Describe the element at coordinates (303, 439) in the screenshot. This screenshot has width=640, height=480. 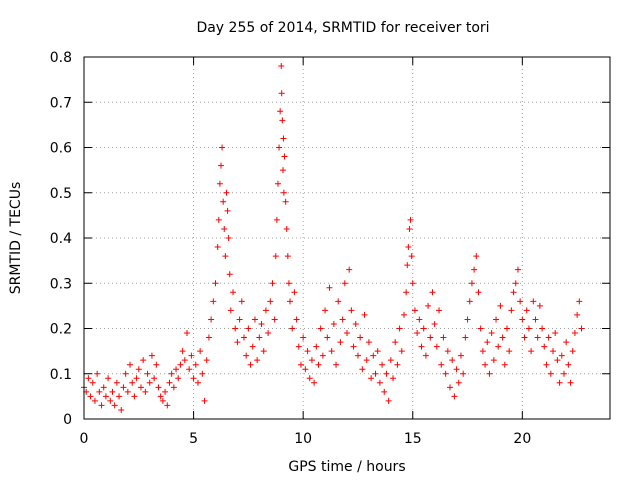
I see `x-tick-label: 10` at that location.